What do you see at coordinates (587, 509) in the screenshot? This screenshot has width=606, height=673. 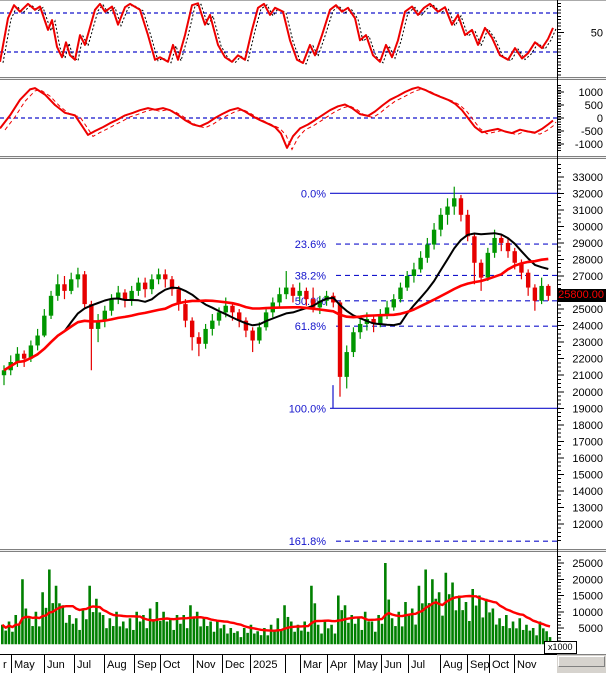 I see `axis-tick-label: 13000` at bounding box center [587, 509].